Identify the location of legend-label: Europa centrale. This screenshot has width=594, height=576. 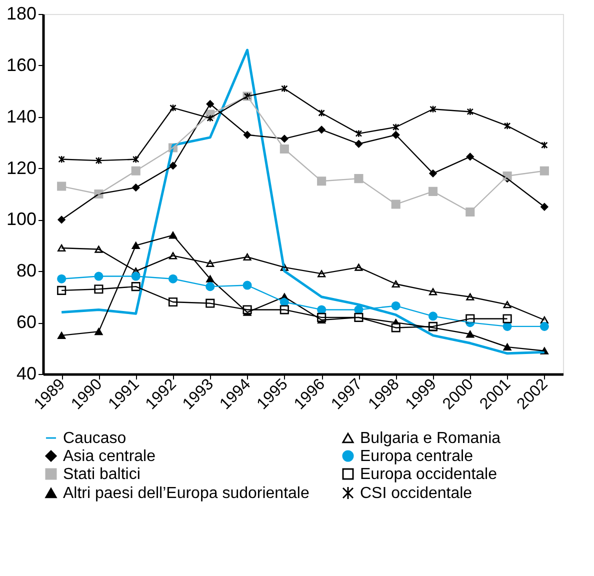
(417, 456).